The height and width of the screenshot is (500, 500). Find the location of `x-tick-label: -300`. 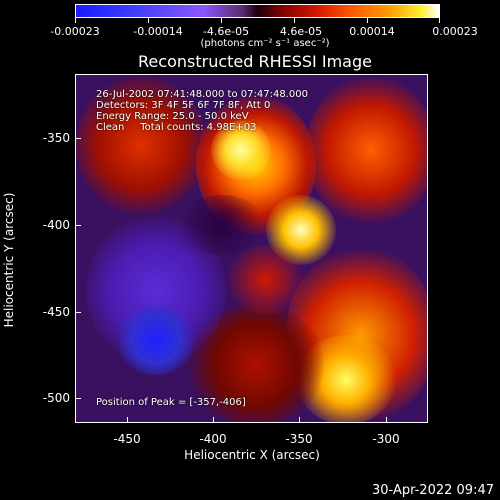

x-tick-label: -300 is located at coordinates (386, 439).